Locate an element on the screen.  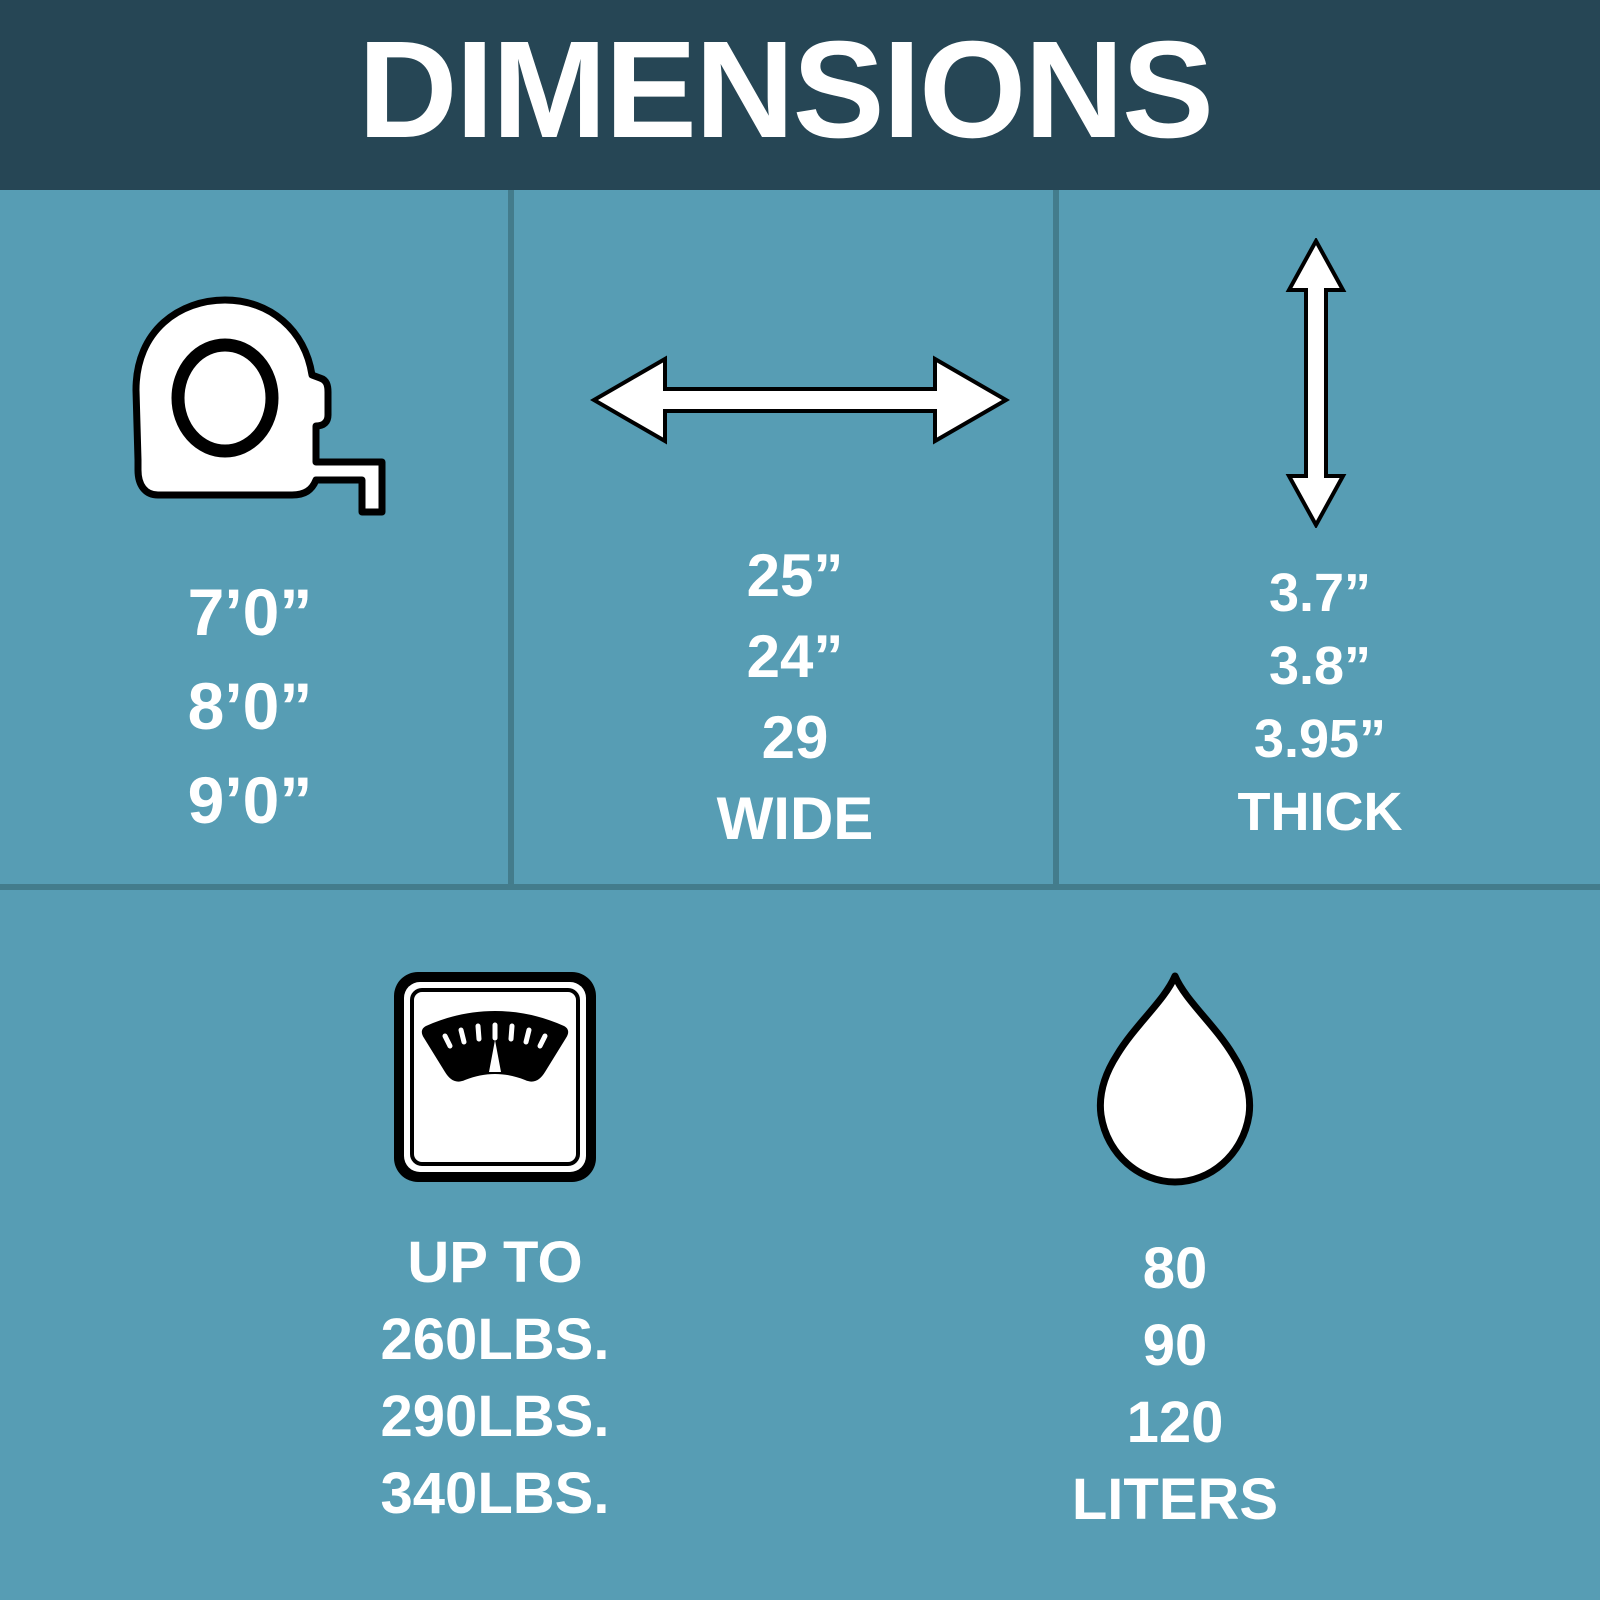
value-label: UP TO is located at coordinates (495, 1262).